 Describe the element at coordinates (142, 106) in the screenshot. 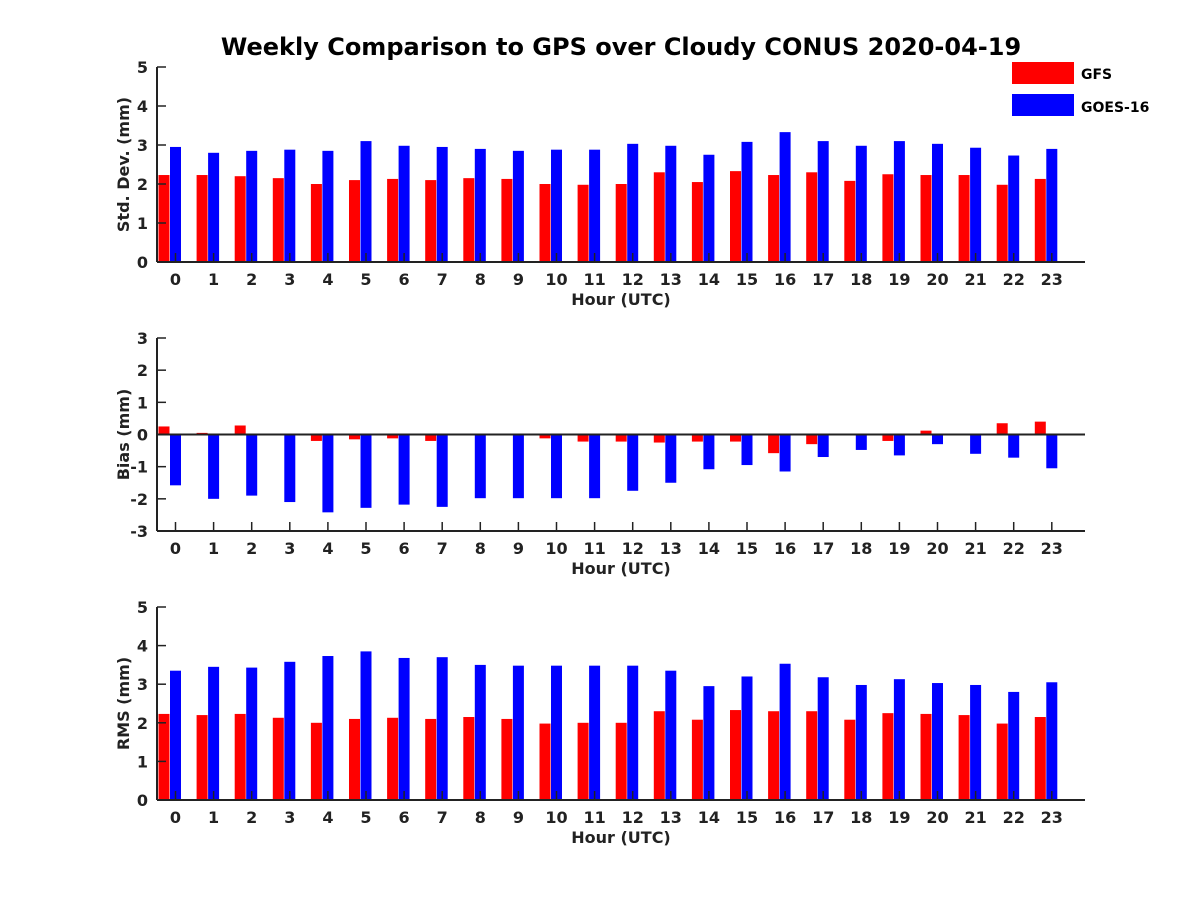

I see `y-tick-label: 4` at that location.